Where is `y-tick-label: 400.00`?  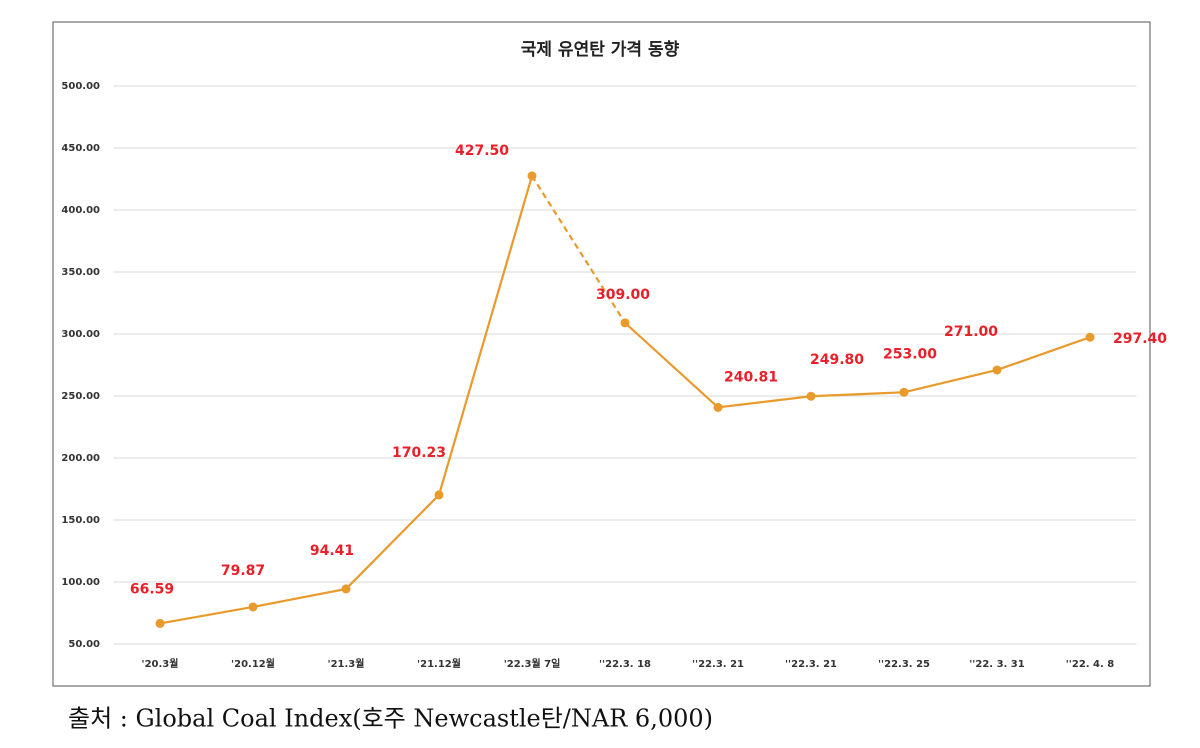 y-tick-label: 400.00 is located at coordinates (80, 210).